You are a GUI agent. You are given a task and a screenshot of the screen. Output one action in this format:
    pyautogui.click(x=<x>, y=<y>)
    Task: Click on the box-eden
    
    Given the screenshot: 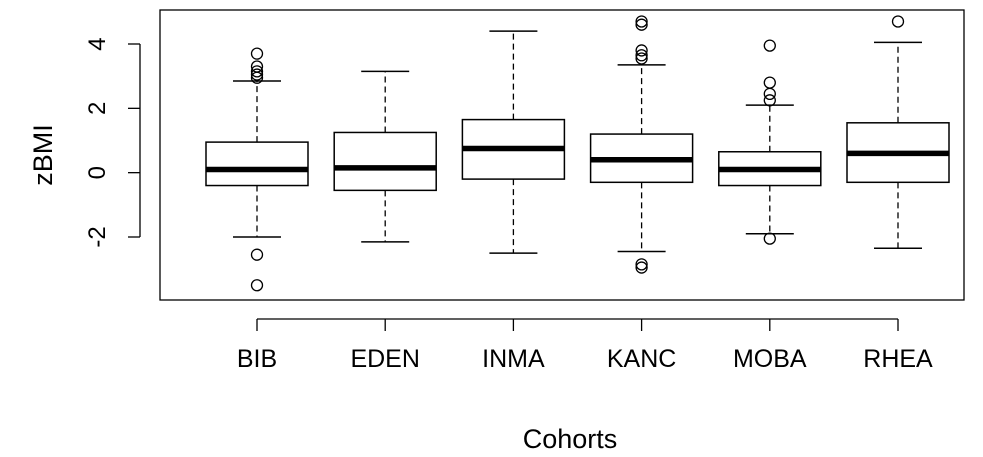 What is the action you would take?
    pyautogui.click(x=385, y=161)
    